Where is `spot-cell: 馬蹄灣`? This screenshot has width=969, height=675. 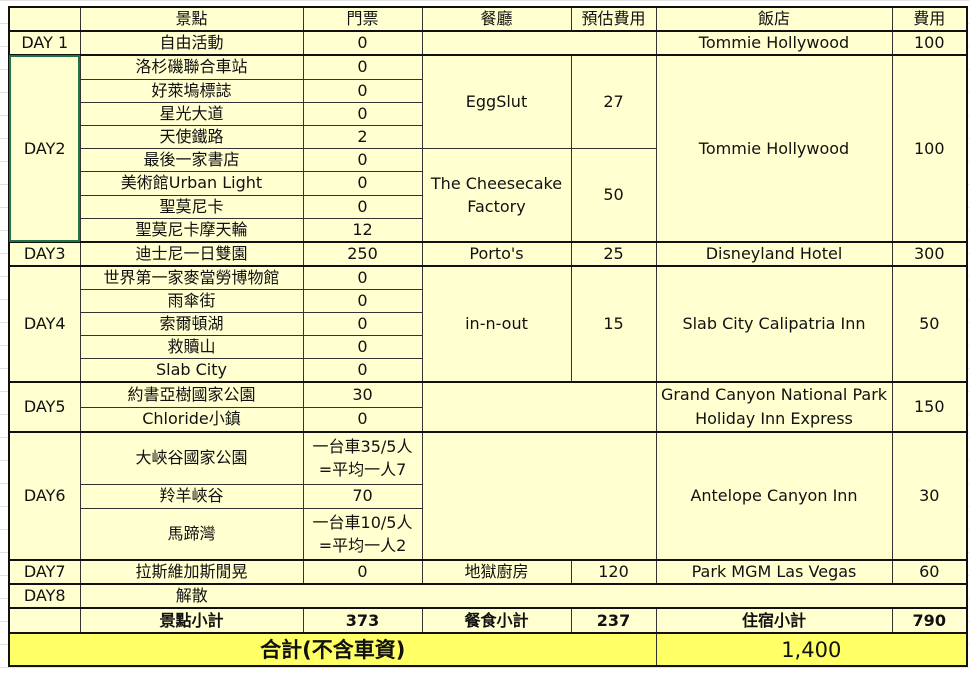
spot-cell: 馬蹄灣 is located at coordinates (191, 534).